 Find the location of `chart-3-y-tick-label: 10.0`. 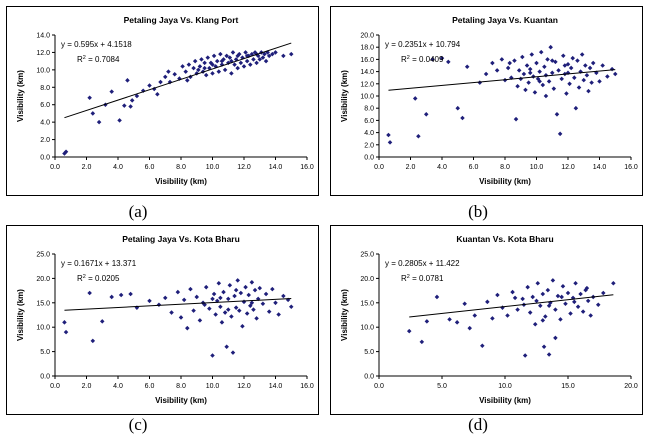

chart-3-y-tick-label: 10.0 is located at coordinates (367, 328).